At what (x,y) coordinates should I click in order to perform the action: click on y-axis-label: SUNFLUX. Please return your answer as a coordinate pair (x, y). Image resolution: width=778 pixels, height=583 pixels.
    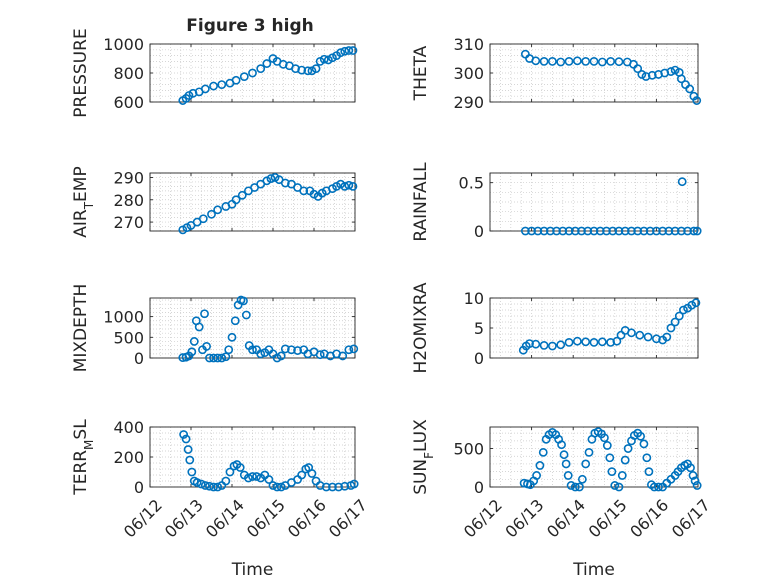
    Looking at the image, I should click on (423, 457).